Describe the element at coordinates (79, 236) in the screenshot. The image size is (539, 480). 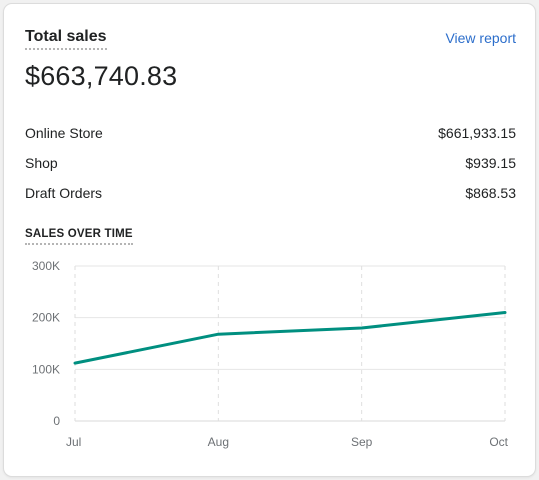
I see `sales-over-time-title: SALES OVER TIME` at that location.